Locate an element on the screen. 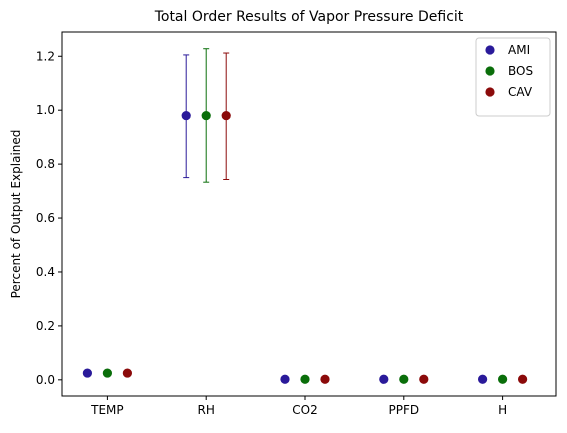  legend-label: BOS is located at coordinates (520, 71).